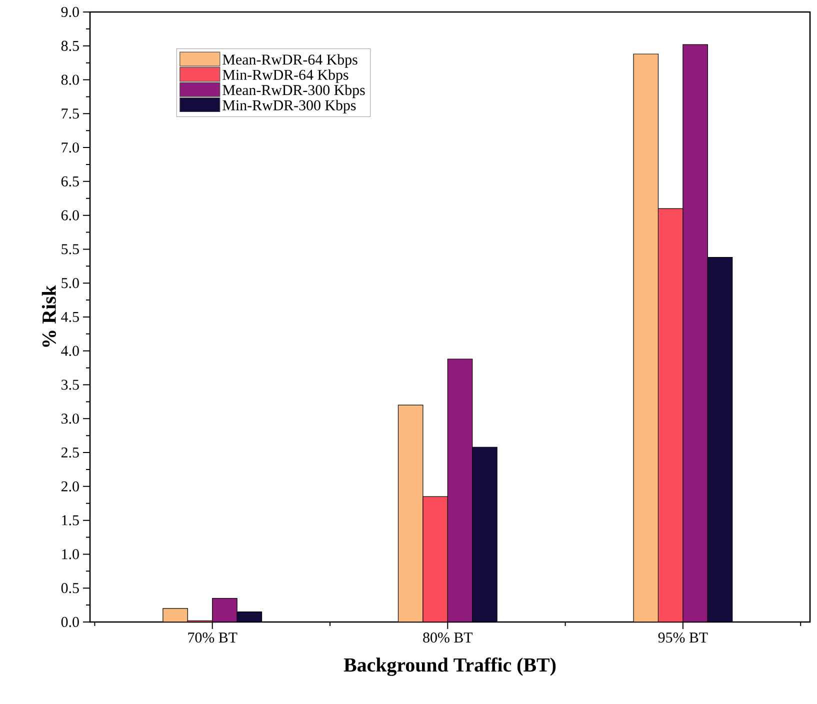 The width and height of the screenshot is (817, 704). I want to click on y-tick-label: 8.0, so click(70, 79).